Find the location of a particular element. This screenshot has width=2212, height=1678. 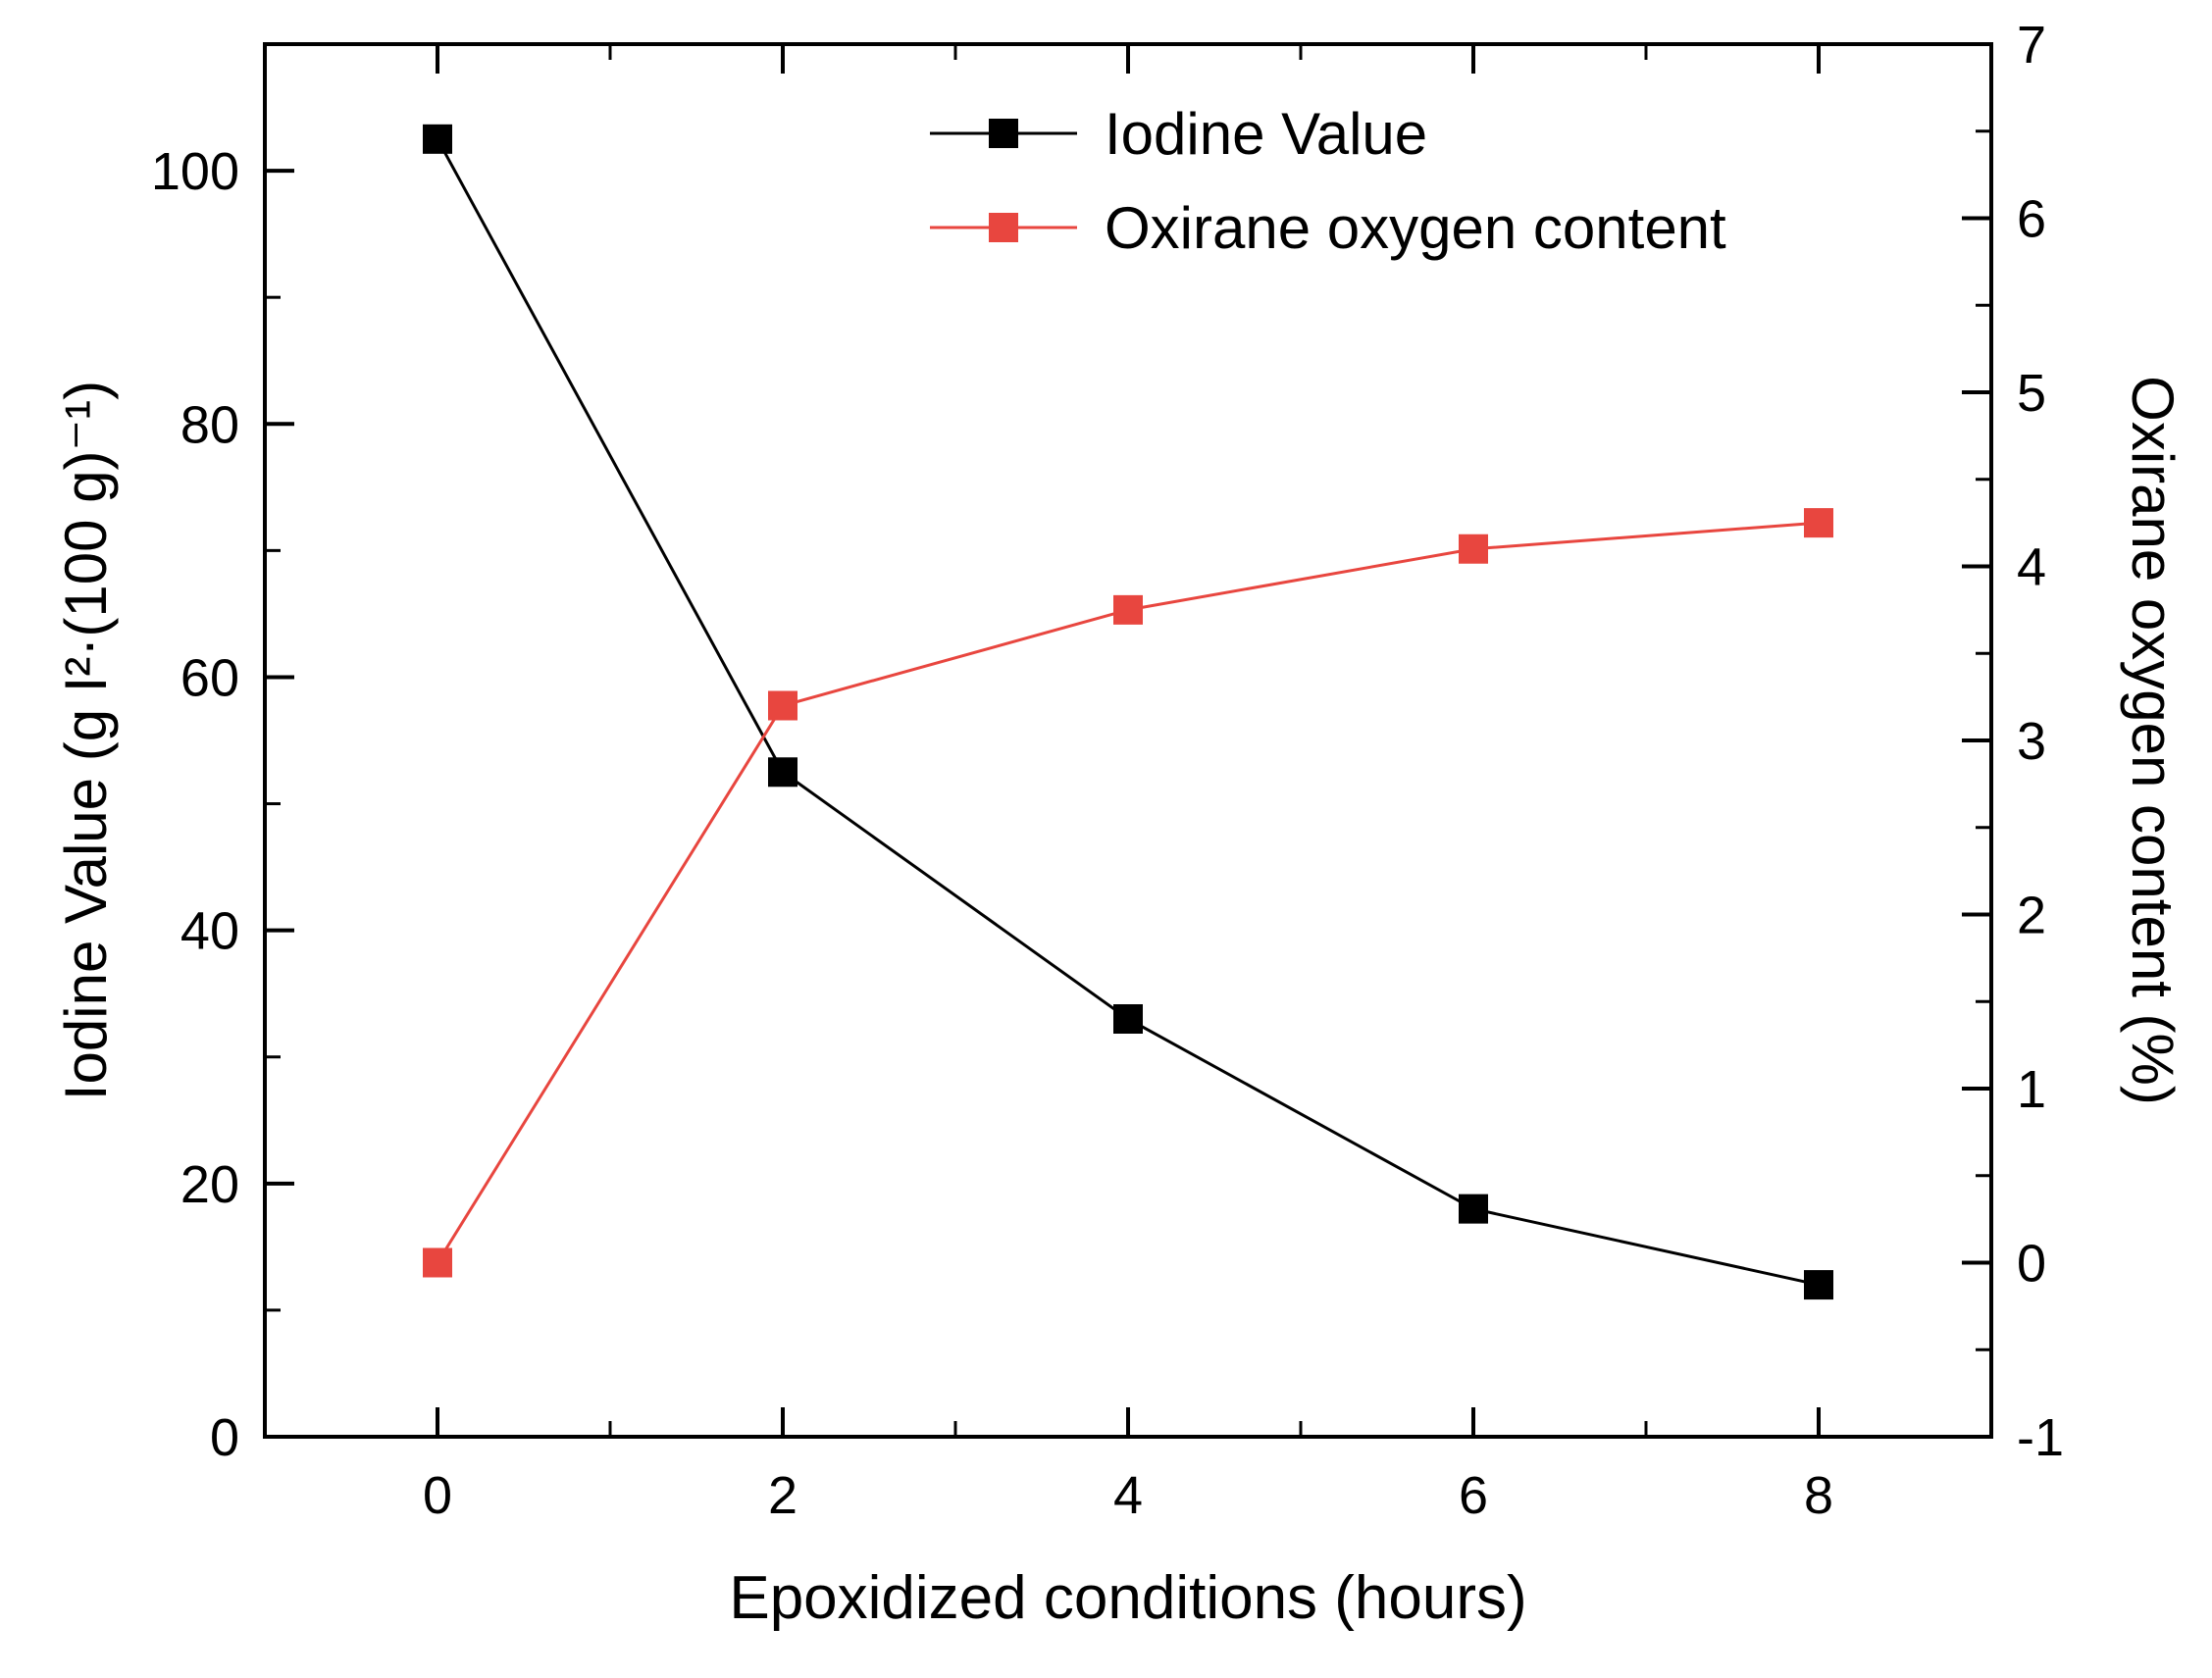

svg-text: 5 is located at coordinates (2031, 393).